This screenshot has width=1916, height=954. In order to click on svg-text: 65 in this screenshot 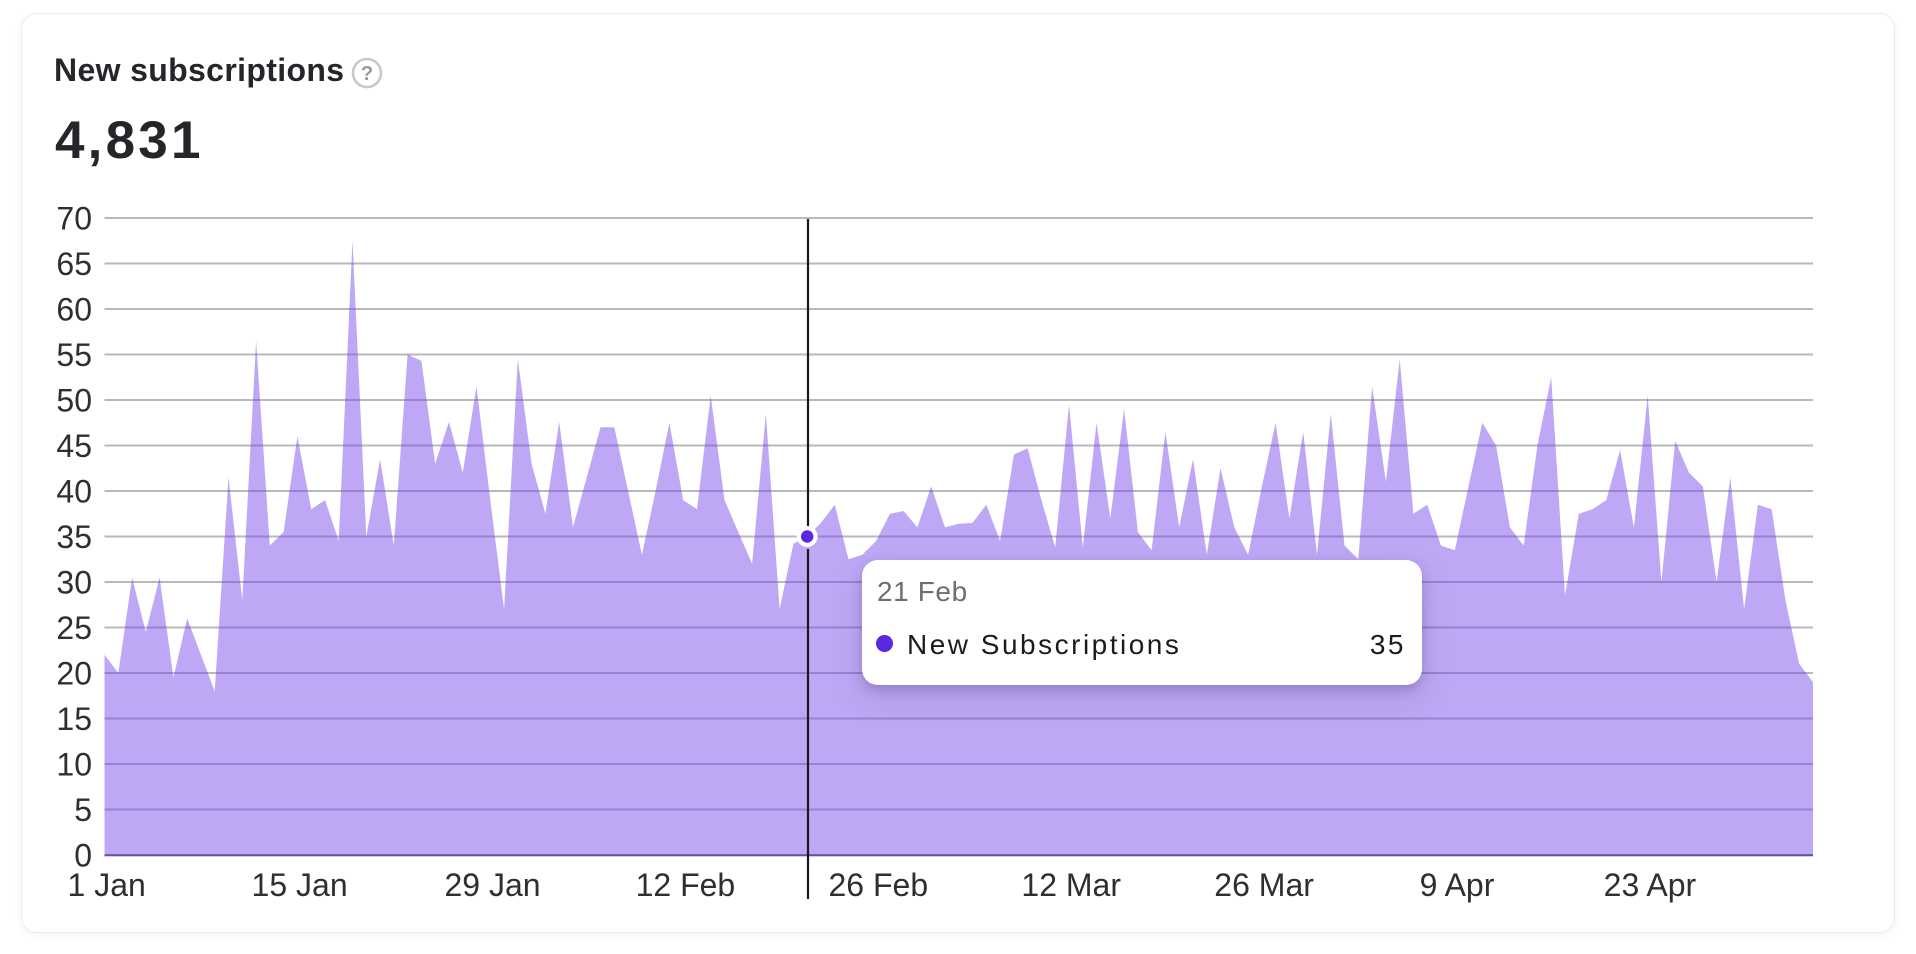, I will do `click(74, 264)`.